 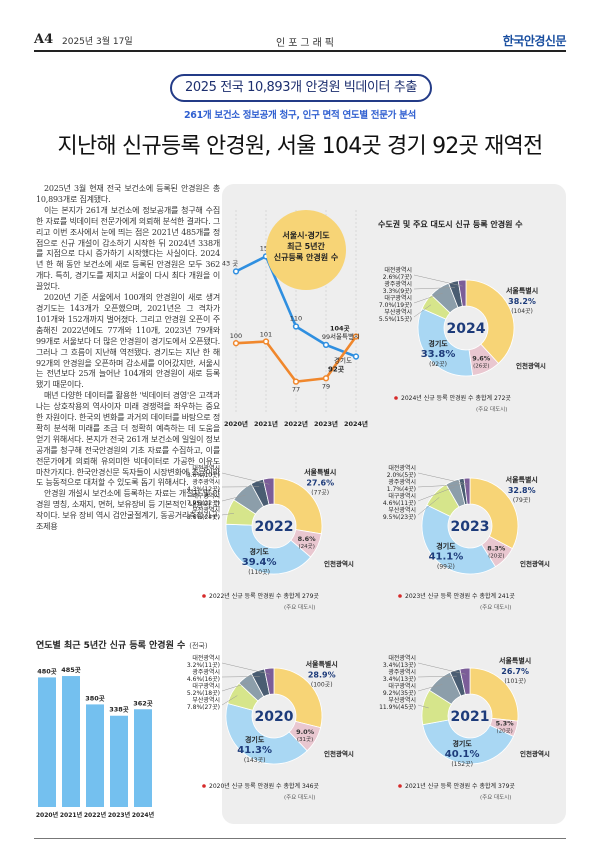 What do you see at coordinates (259, 572) in the screenshot?
I see `slice-count-label: (110곳)` at bounding box center [259, 572].